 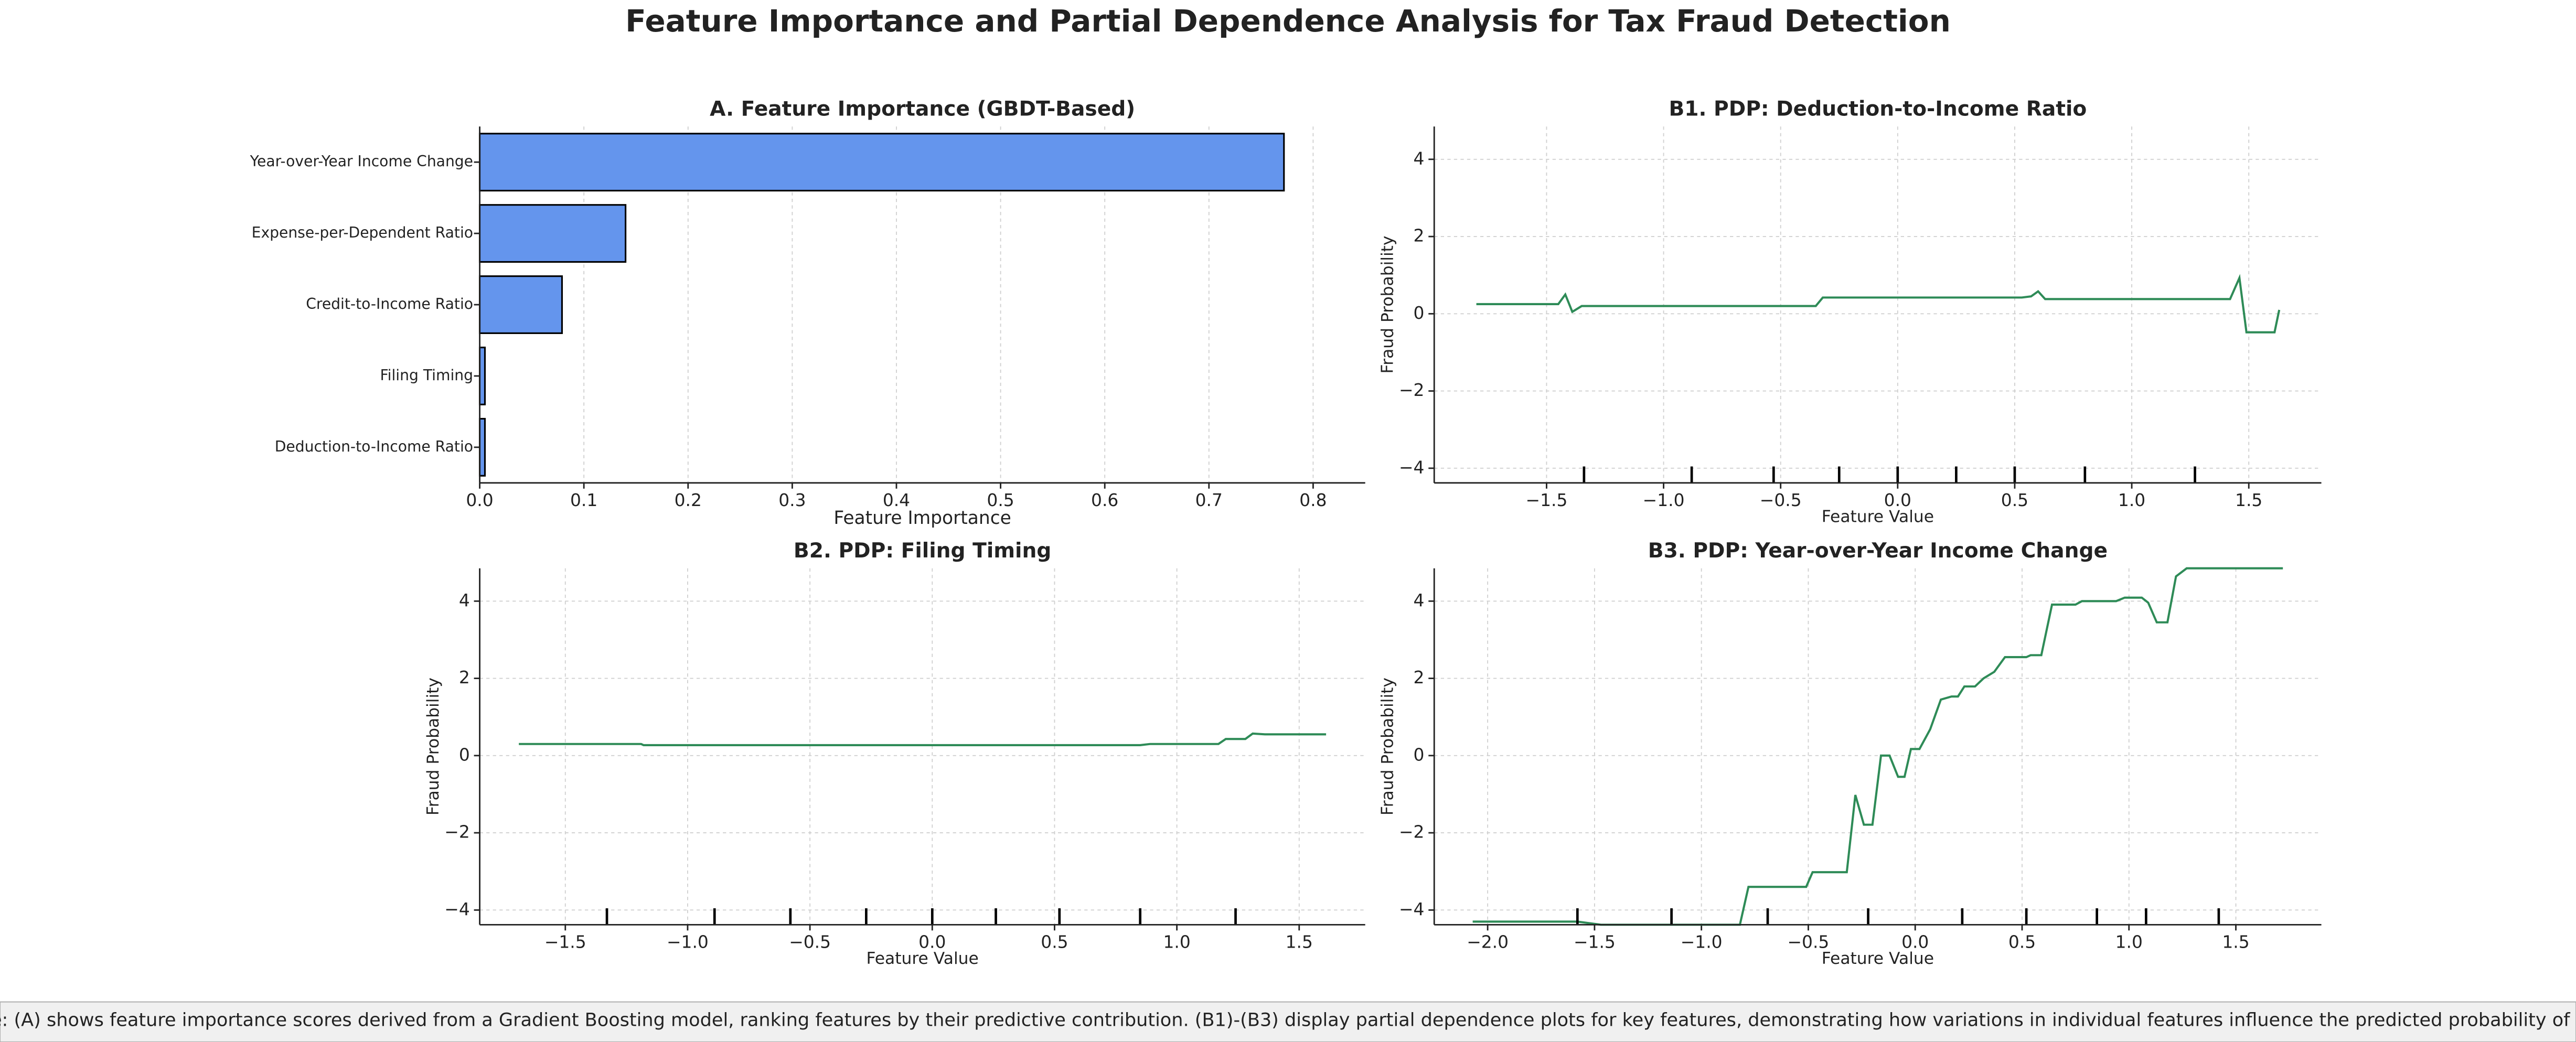 What do you see at coordinates (1488, 941) in the screenshot?
I see `x-tick-label: −2.0` at bounding box center [1488, 941].